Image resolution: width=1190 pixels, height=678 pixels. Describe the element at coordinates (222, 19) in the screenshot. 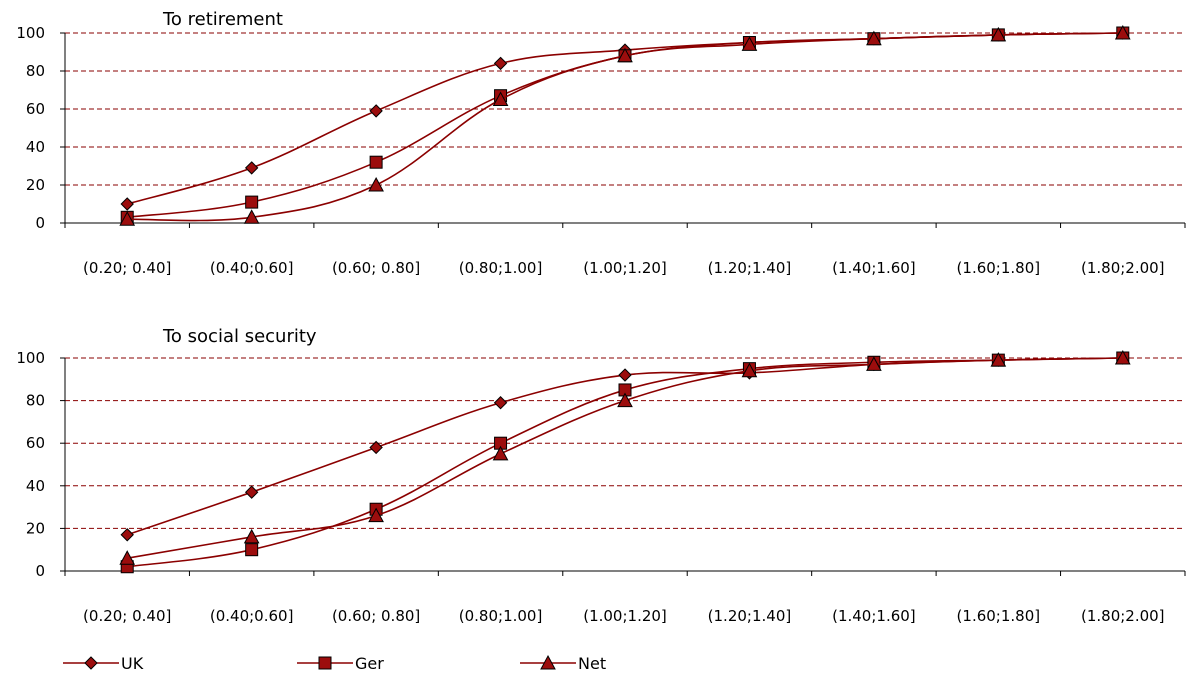

I see `chart-title: To retirement` at that location.